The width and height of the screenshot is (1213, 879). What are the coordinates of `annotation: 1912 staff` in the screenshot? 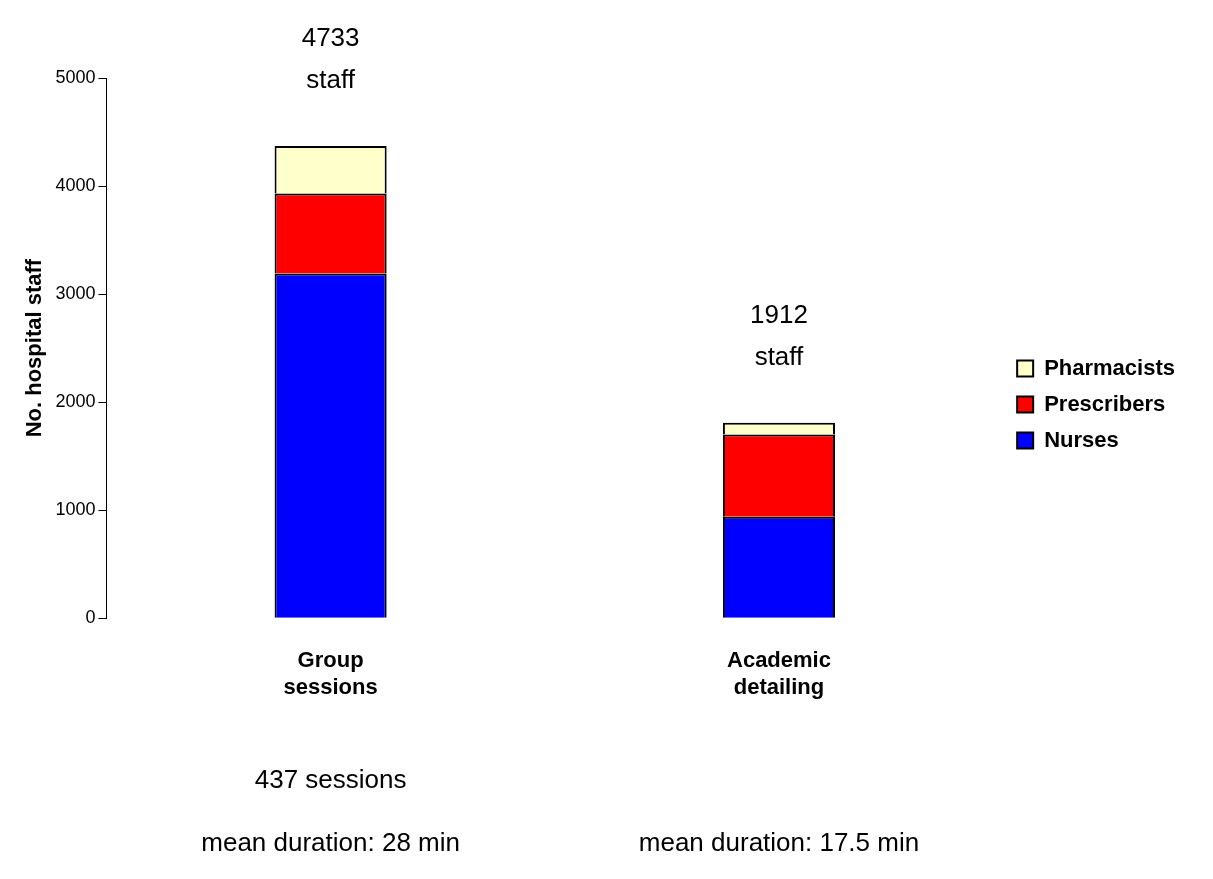 It's located at (779, 334).